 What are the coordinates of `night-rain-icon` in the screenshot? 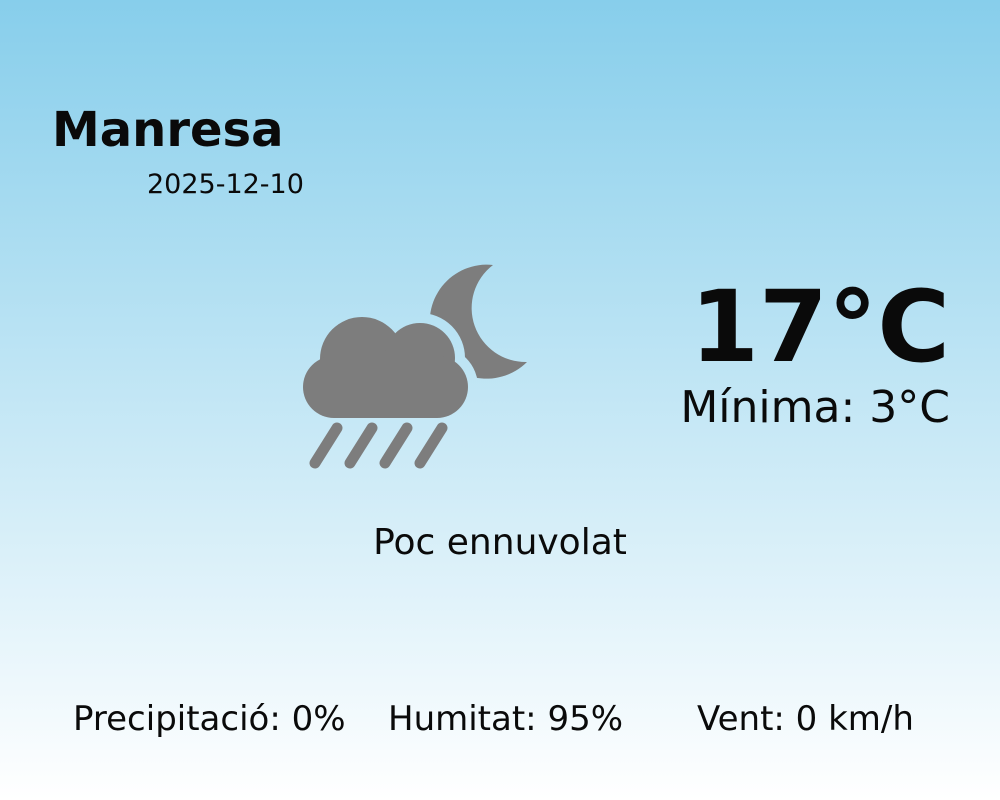 It's located at (415, 366).